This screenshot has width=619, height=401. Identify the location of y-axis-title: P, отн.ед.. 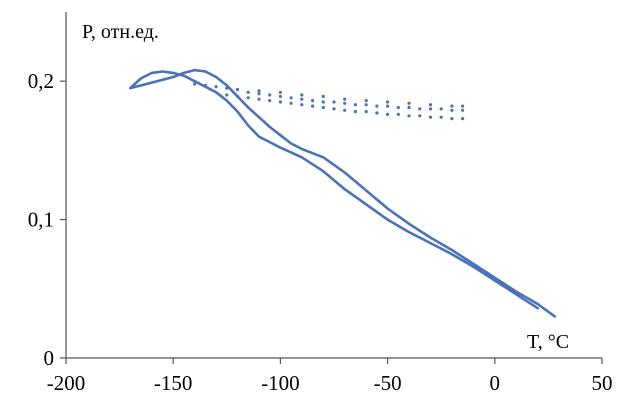
(120, 32).